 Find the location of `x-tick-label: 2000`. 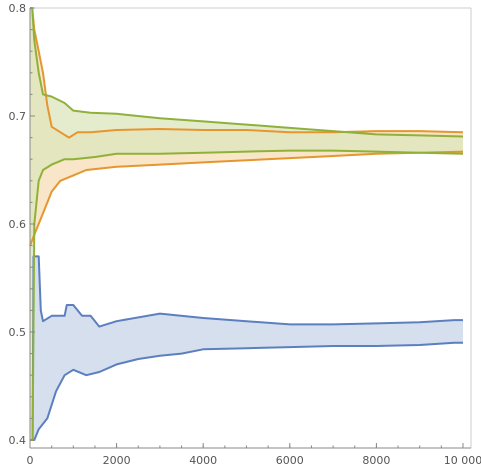

x-tick-label: 2000 is located at coordinates (117, 460).